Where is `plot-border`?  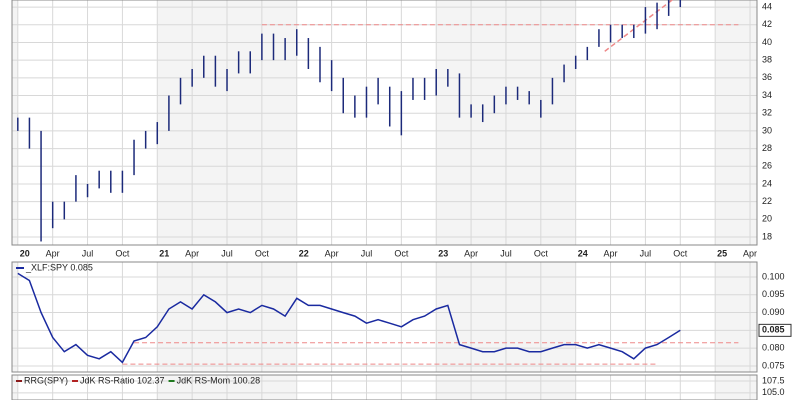 plot-border is located at coordinates (384, 387).